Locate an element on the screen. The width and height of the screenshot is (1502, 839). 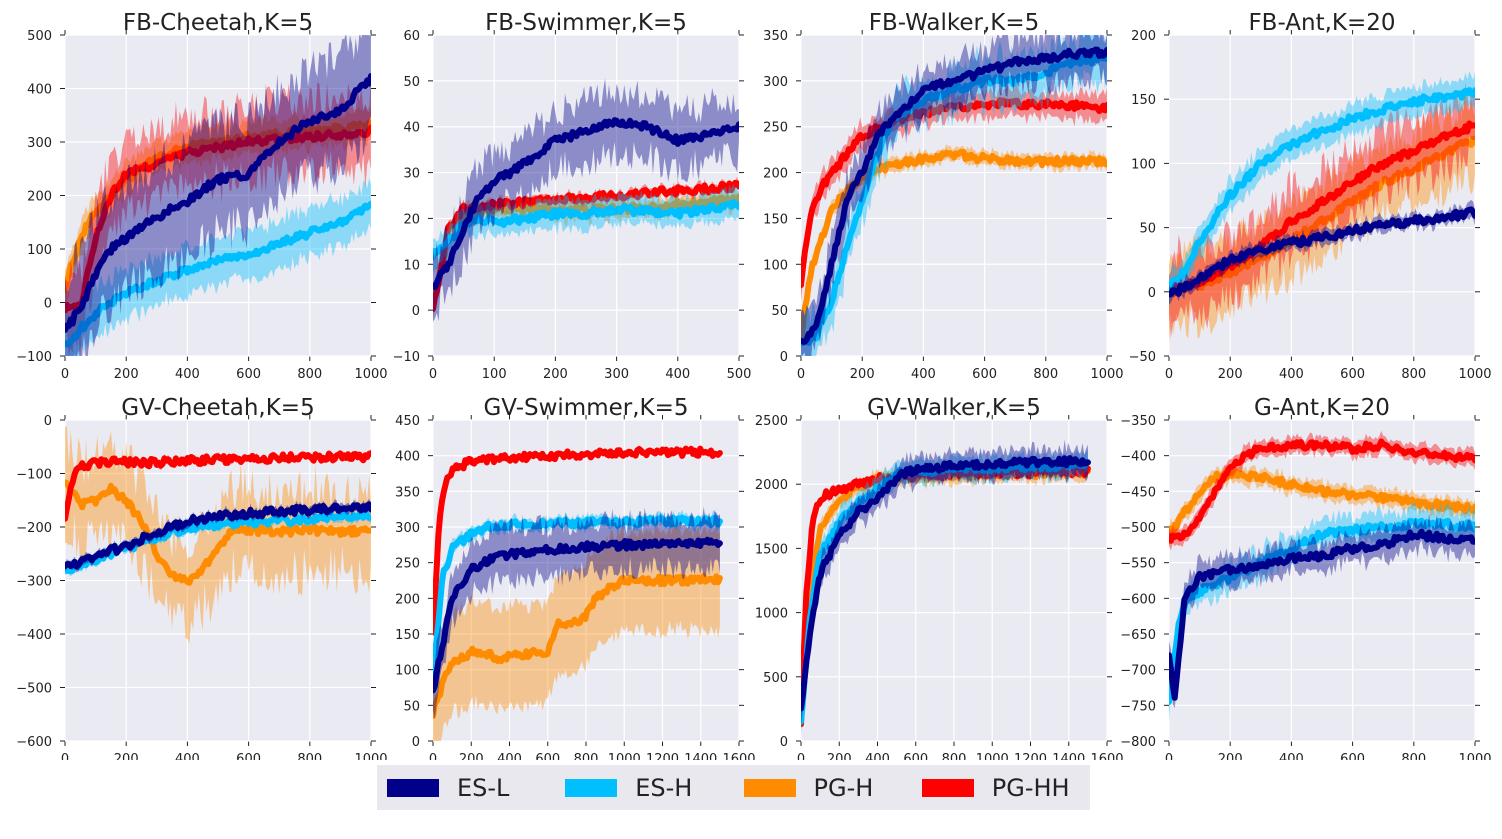
legend-label: ES-H is located at coordinates (664, 787).